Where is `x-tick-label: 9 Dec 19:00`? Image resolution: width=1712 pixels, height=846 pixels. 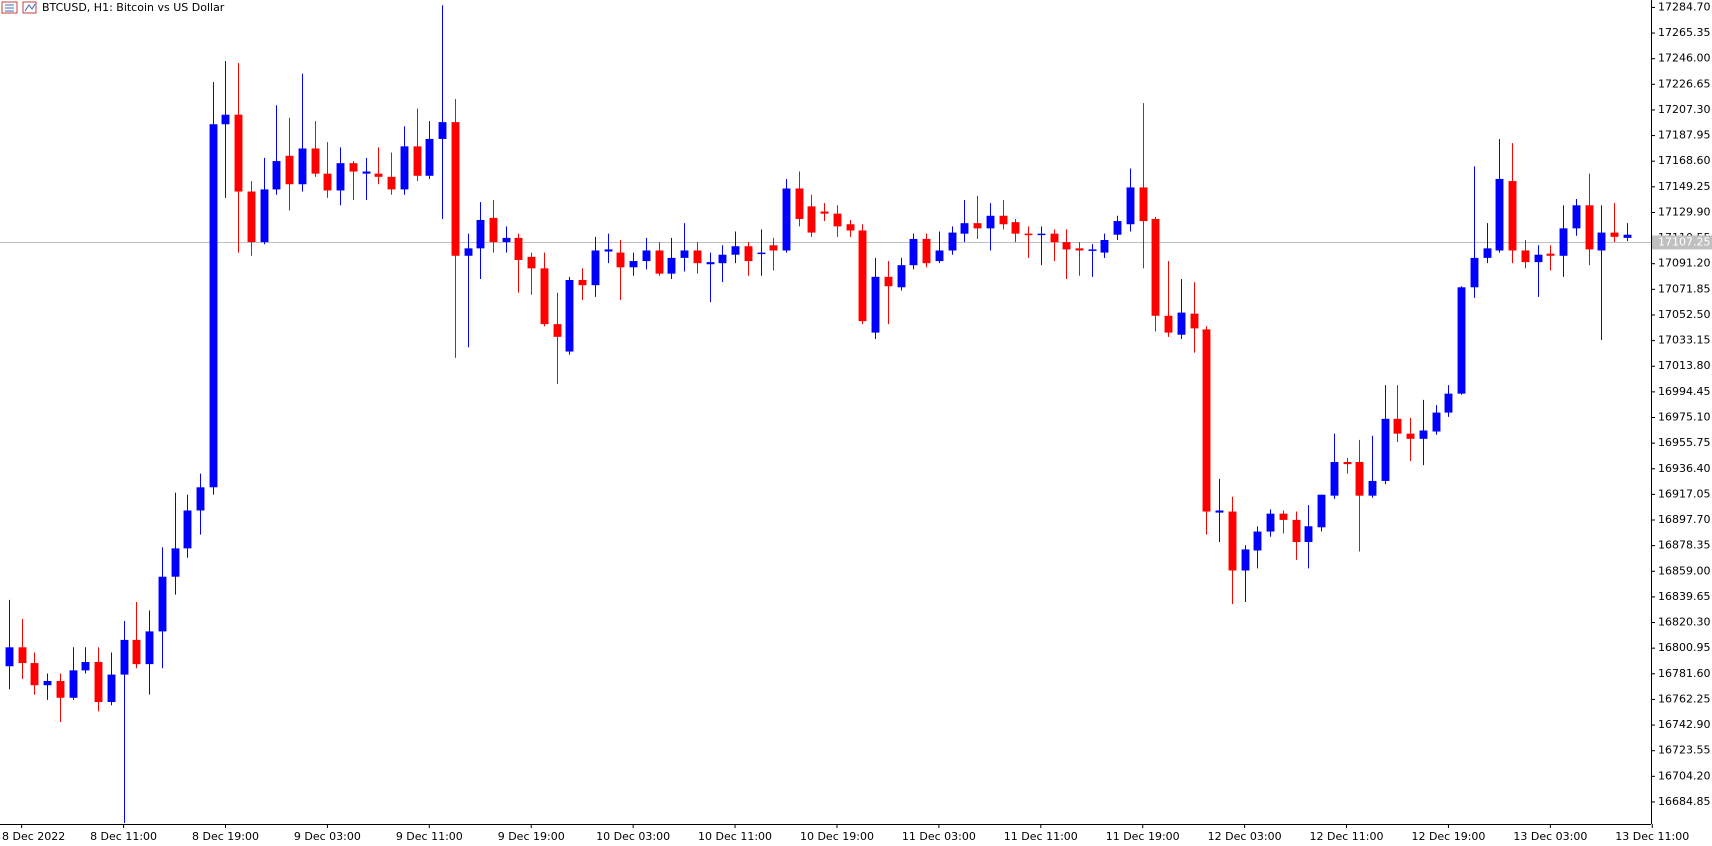 x-tick-label: 9 Dec 19:00 is located at coordinates (531, 836).